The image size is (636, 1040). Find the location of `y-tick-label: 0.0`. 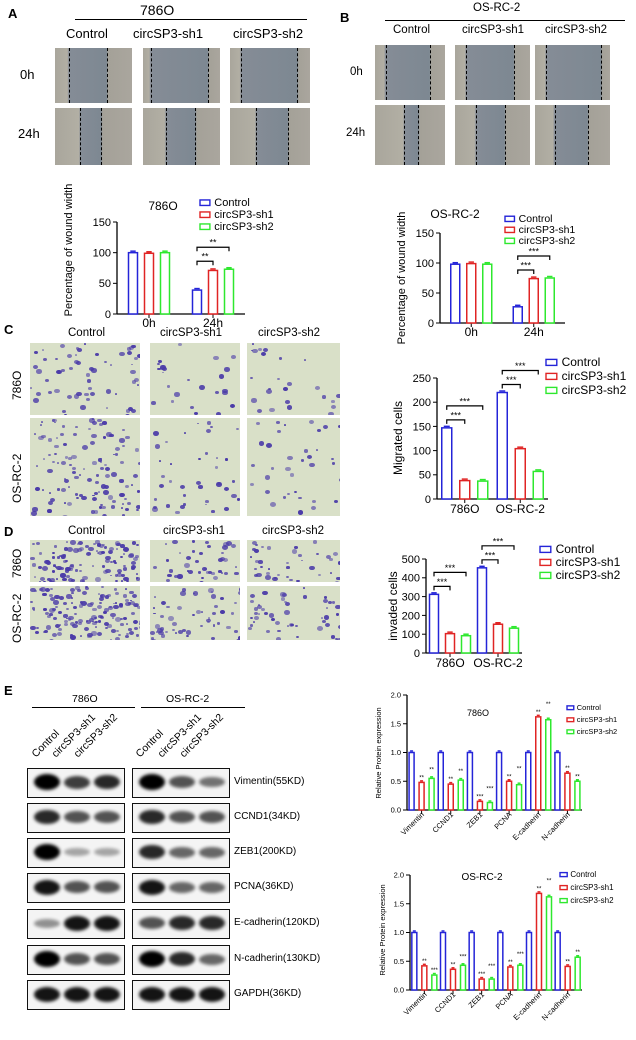

y-tick-label: 0.0 is located at coordinates (399, 990).